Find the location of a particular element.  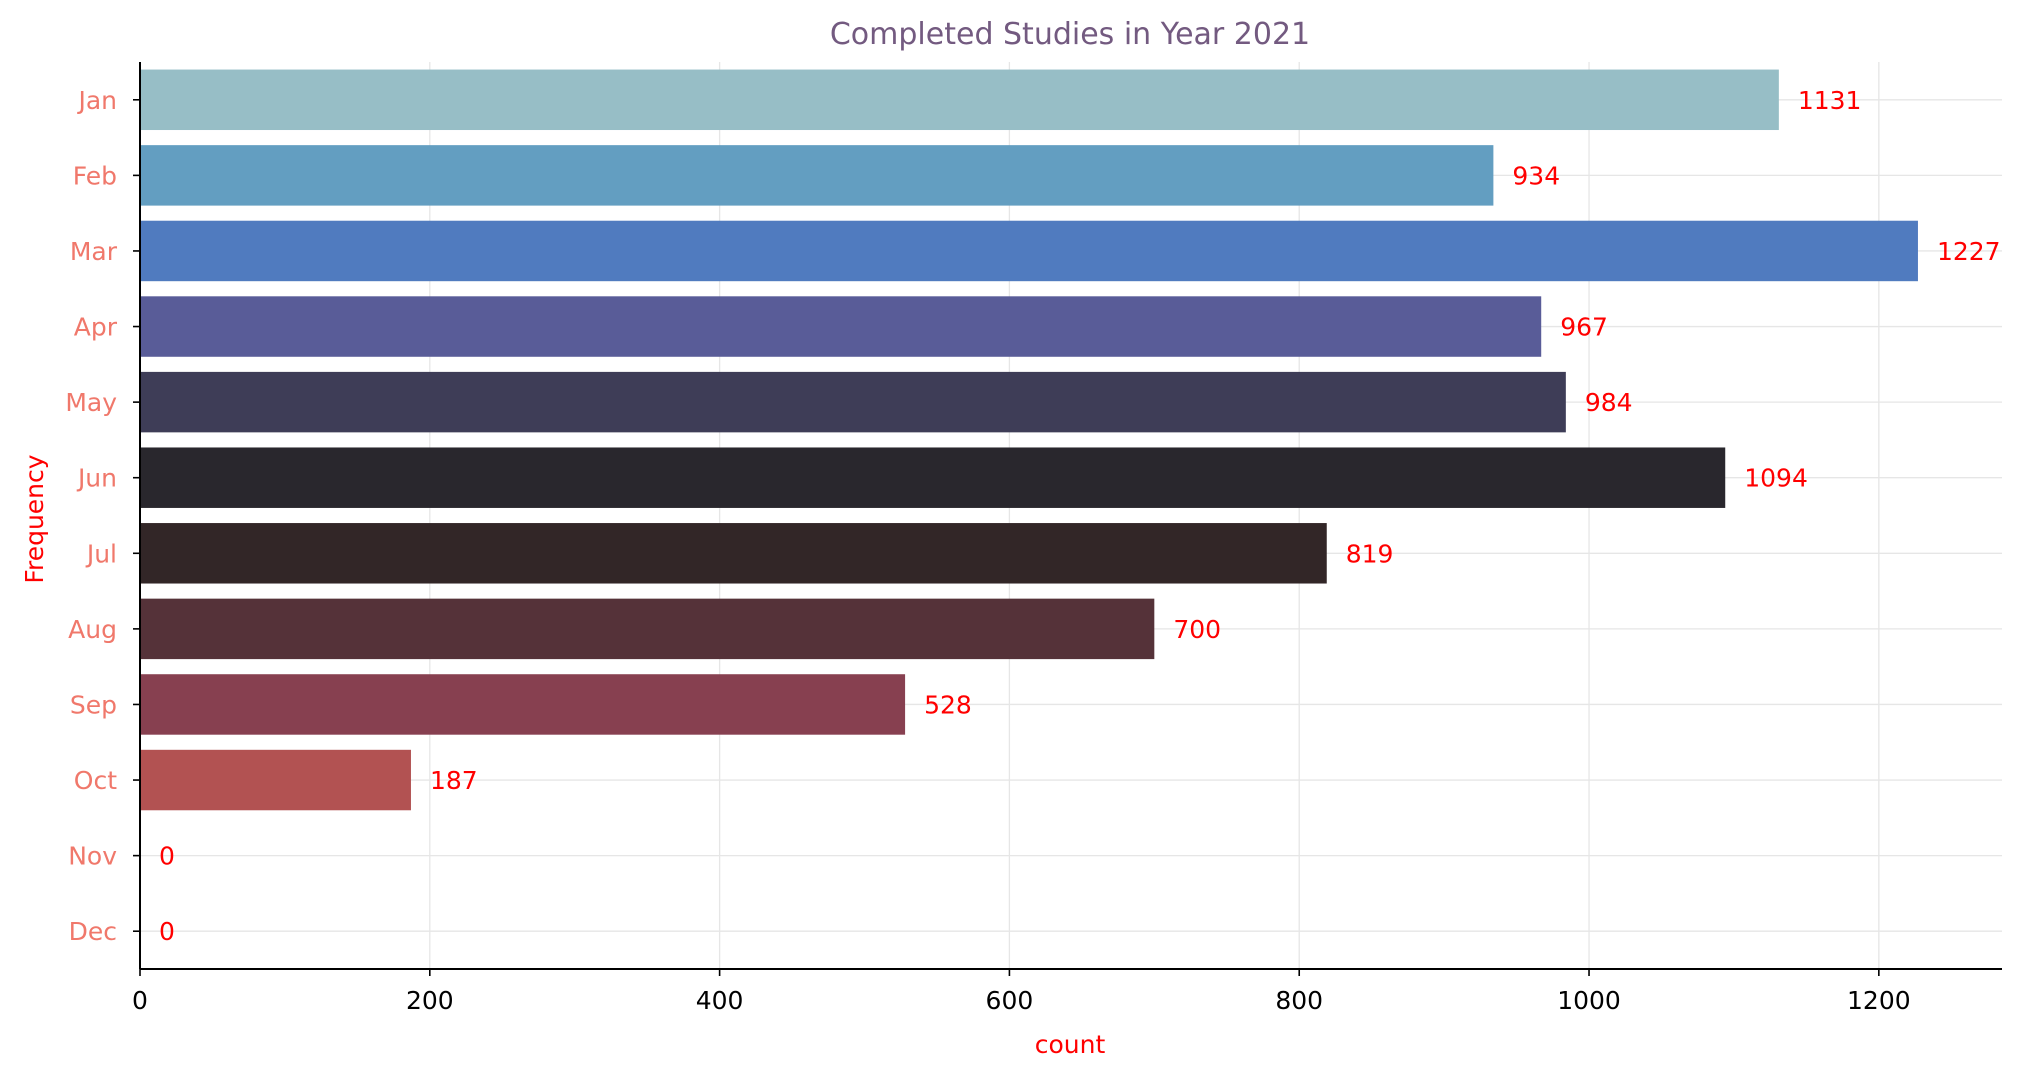

y-tick-label-sep: Sep is located at coordinates (93, 704).